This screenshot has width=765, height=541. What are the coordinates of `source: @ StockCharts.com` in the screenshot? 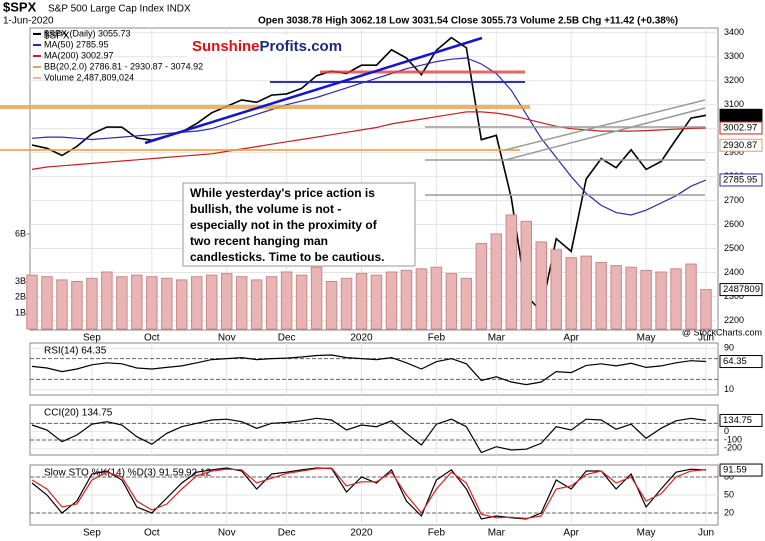 It's located at (722, 332).